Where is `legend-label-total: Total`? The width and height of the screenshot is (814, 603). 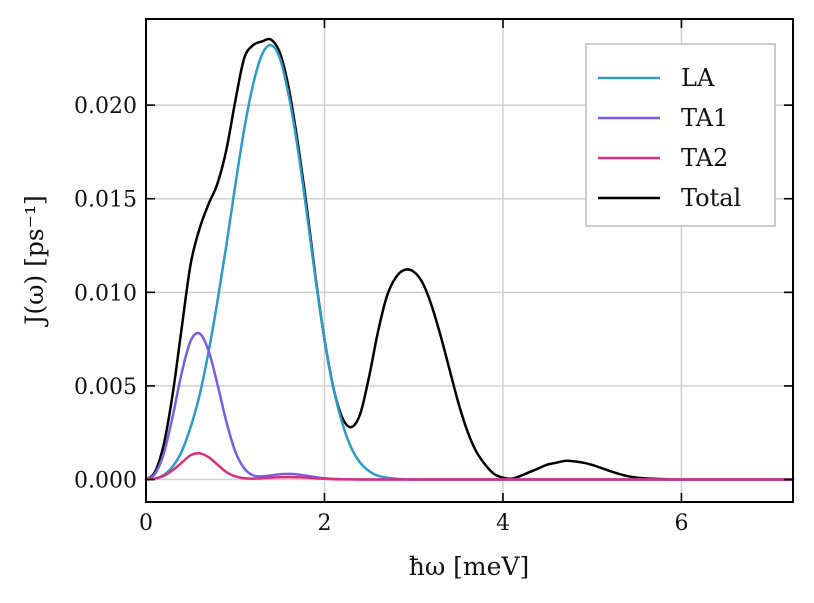
legend-label-total: Total is located at coordinates (711, 198).